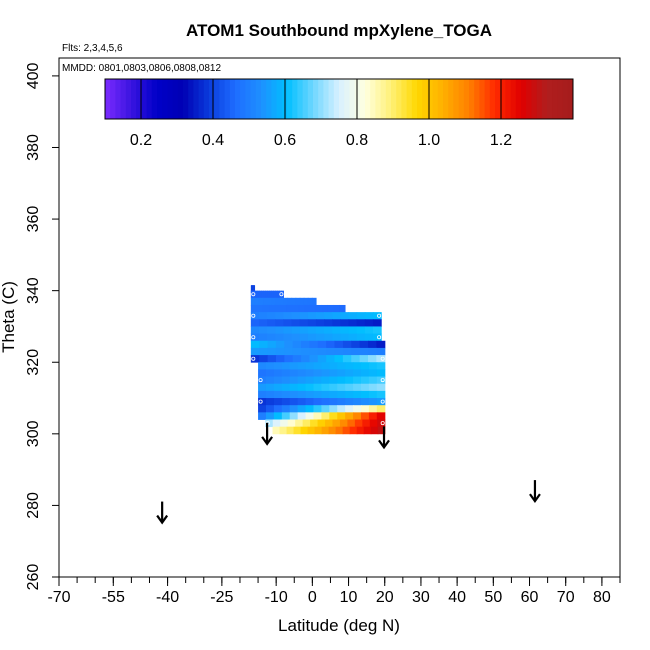 The height and width of the screenshot is (650, 650). Describe the element at coordinates (566, 597) in the screenshot. I see `x-tick-label: 70` at that location.